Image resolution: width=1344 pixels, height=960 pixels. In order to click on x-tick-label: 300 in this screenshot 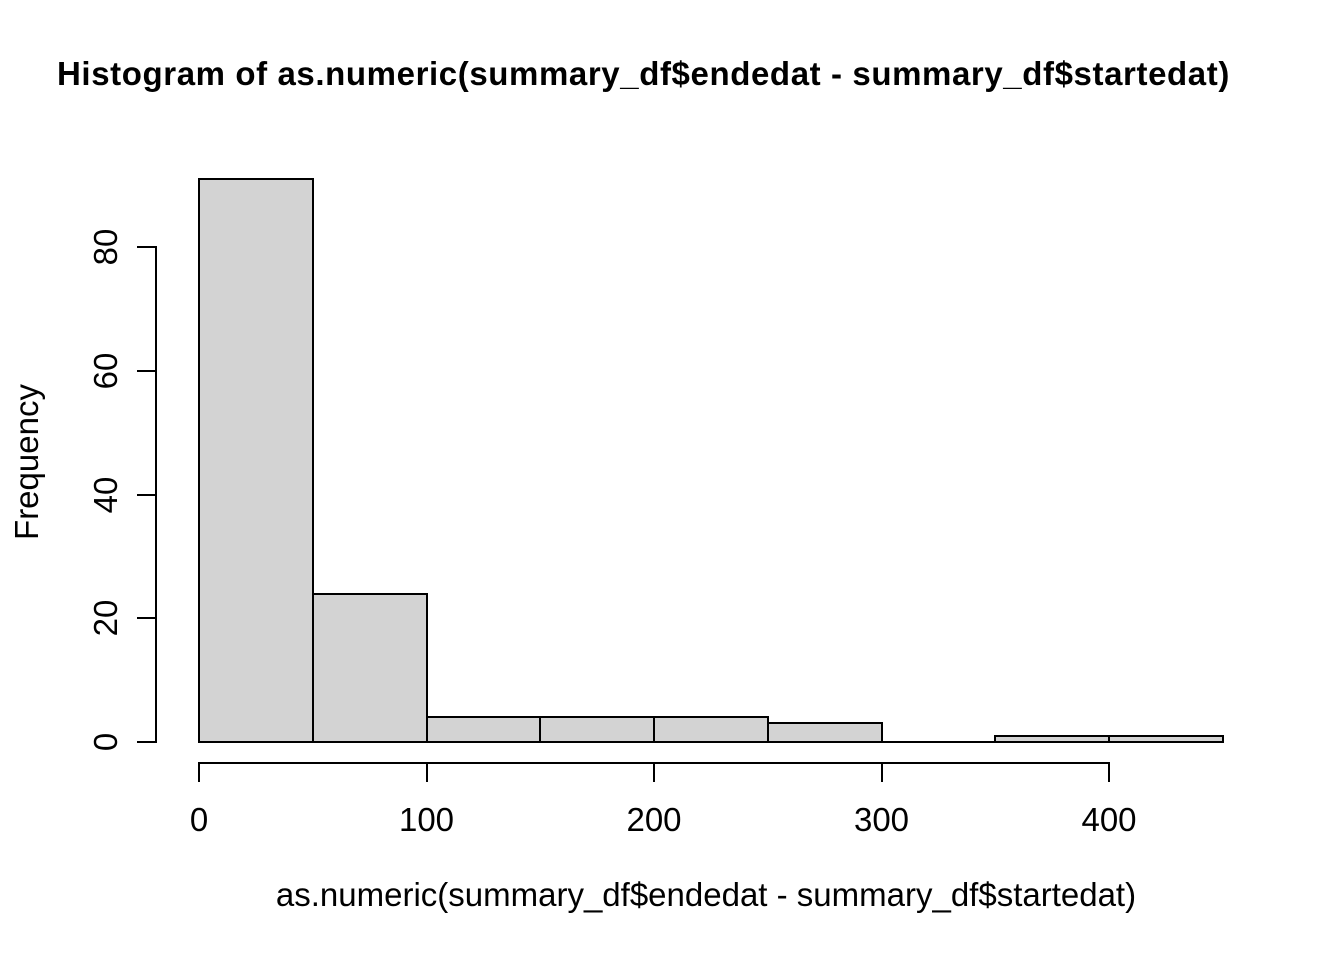, I will do `click(881, 819)`.